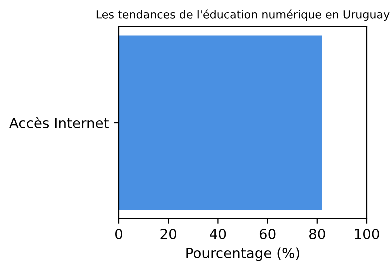  What do you see at coordinates (268, 234) in the screenshot?
I see `x-tick-label: 60` at bounding box center [268, 234].